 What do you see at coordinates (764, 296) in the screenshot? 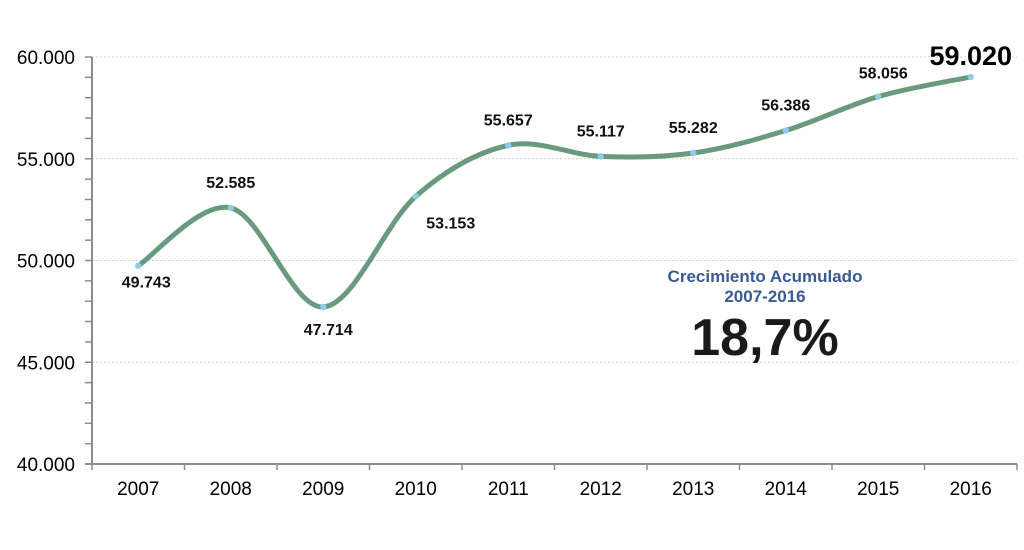
I see `annotation-title-line2: 2007-2016` at bounding box center [764, 296].